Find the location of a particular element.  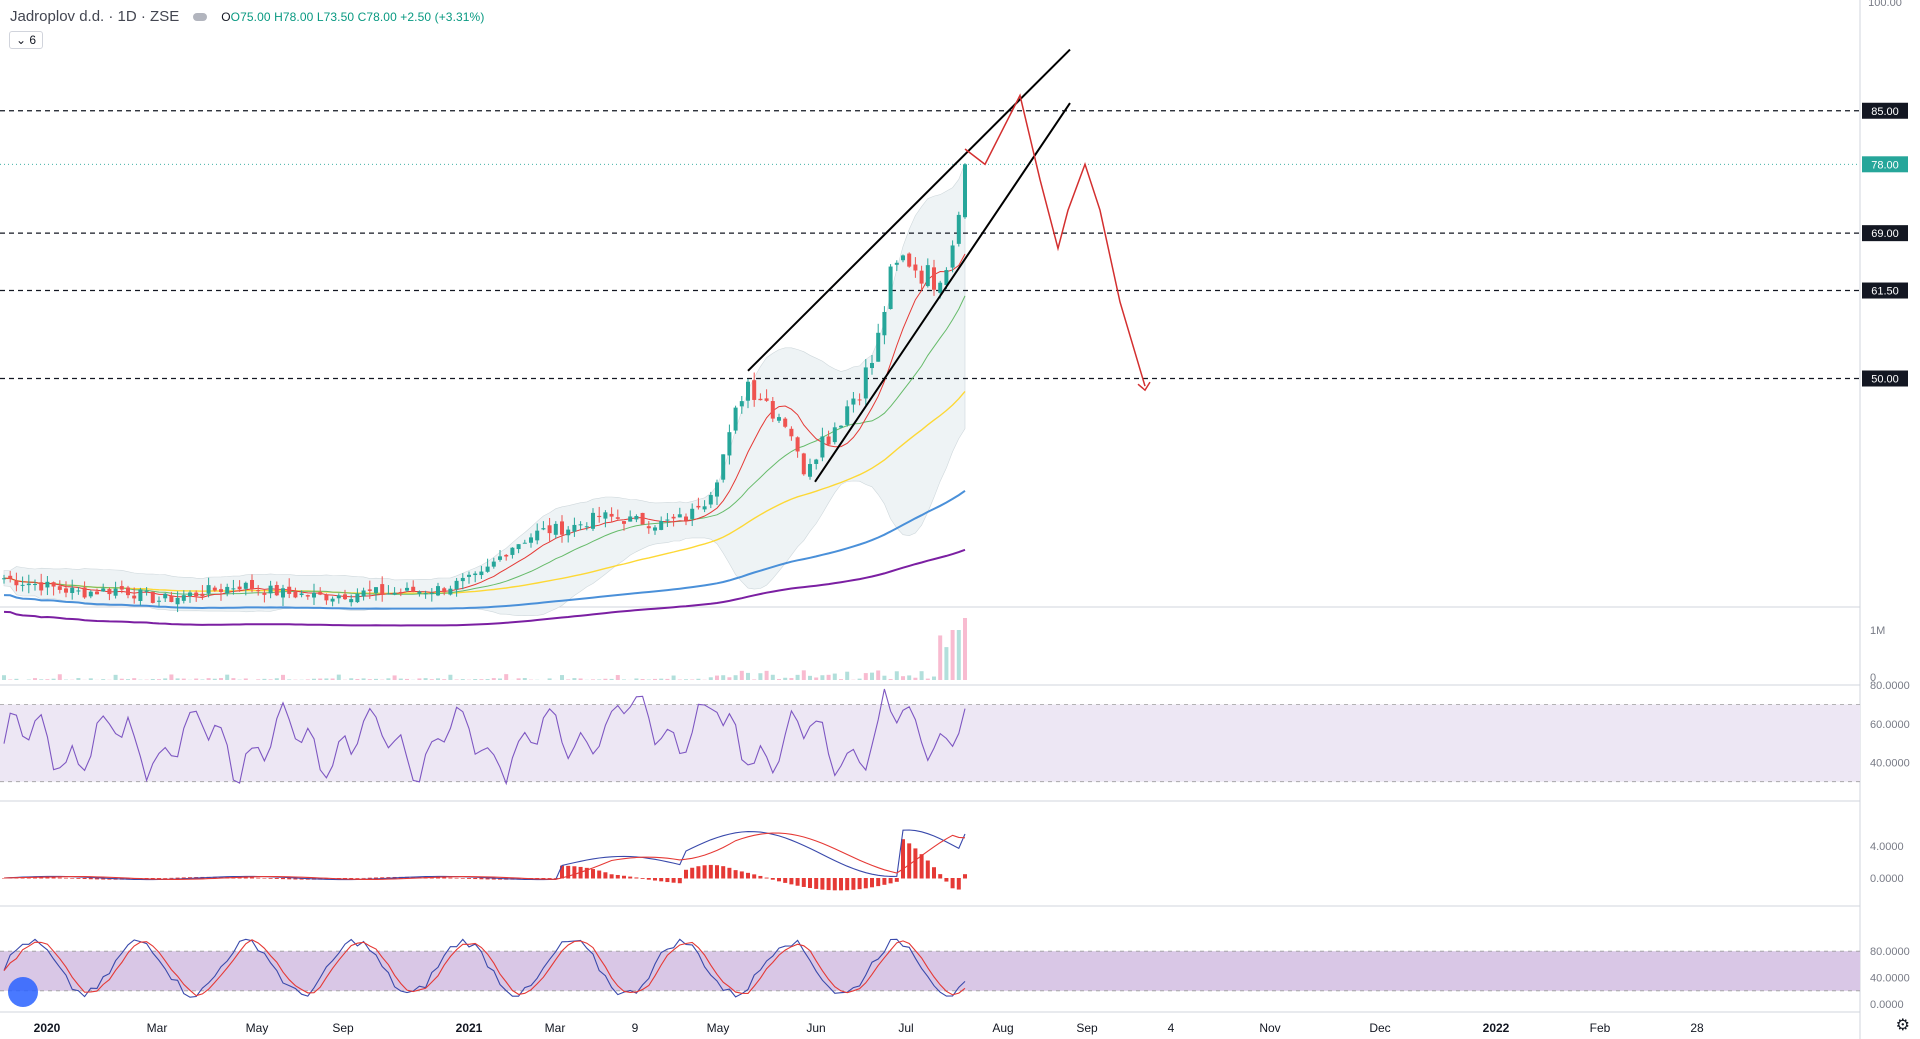

change-value: +2.50 (+3.31%) is located at coordinates (442, 16).